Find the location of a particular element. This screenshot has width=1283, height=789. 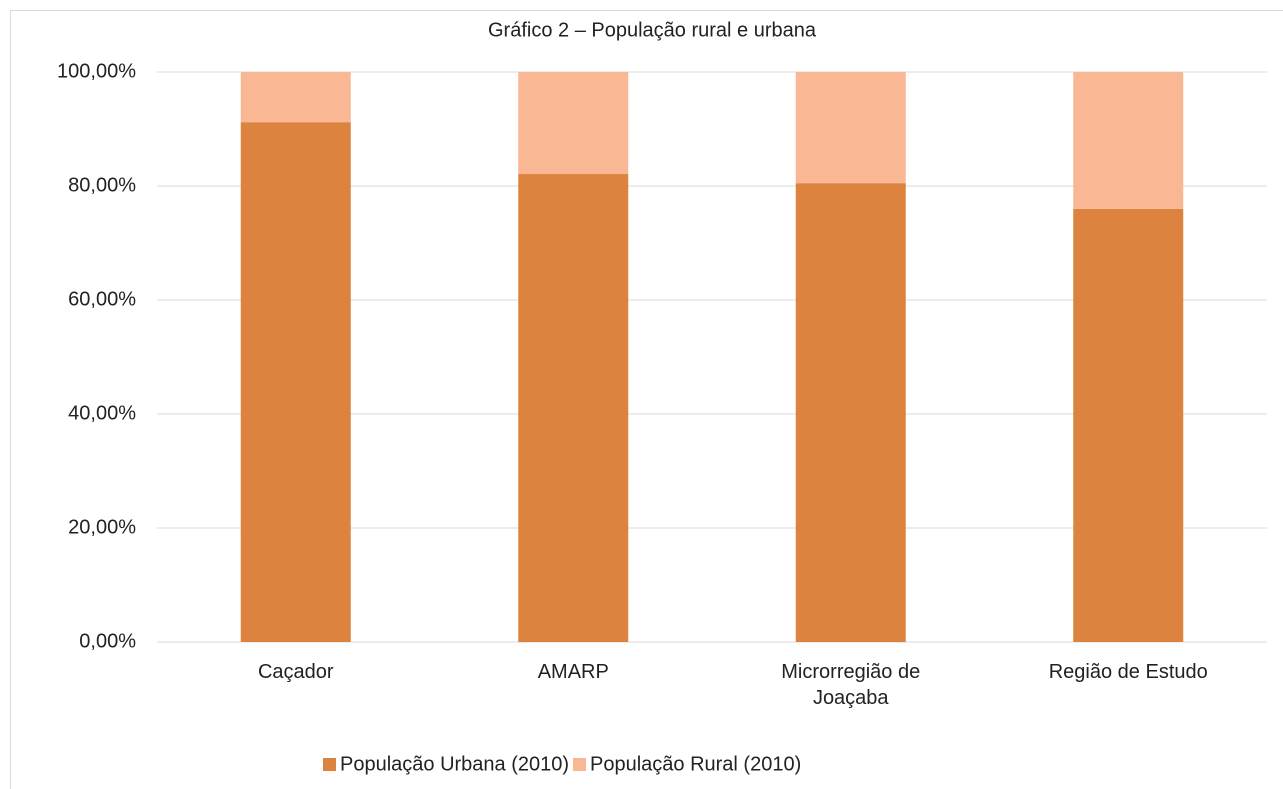

y-tick-label: 0,00% is located at coordinates (107, 641).